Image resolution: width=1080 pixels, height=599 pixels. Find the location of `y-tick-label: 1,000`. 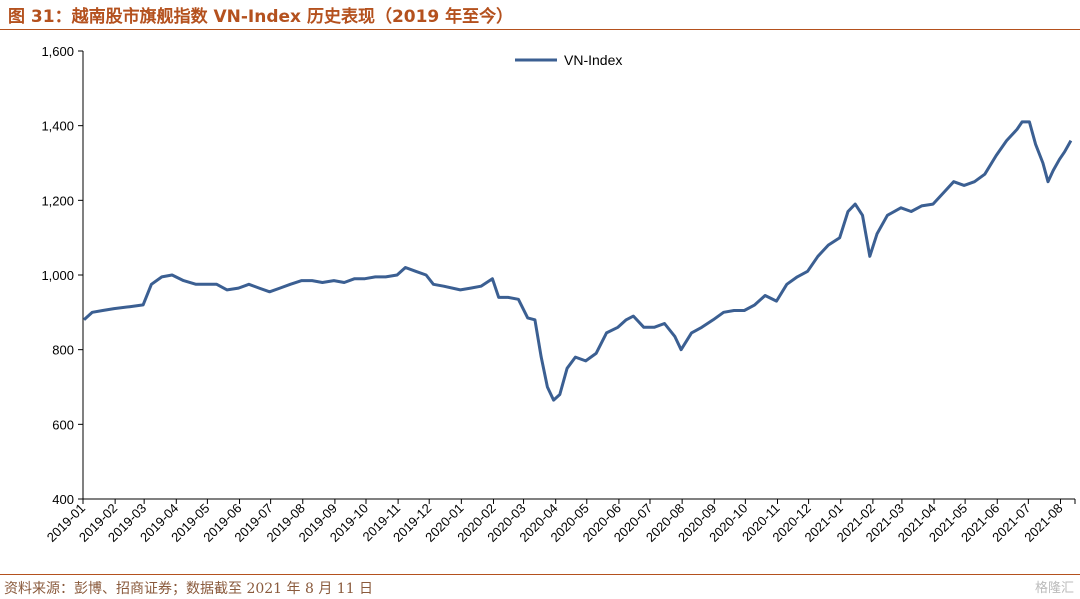

y-tick-label: 1,000 is located at coordinates (57, 275).